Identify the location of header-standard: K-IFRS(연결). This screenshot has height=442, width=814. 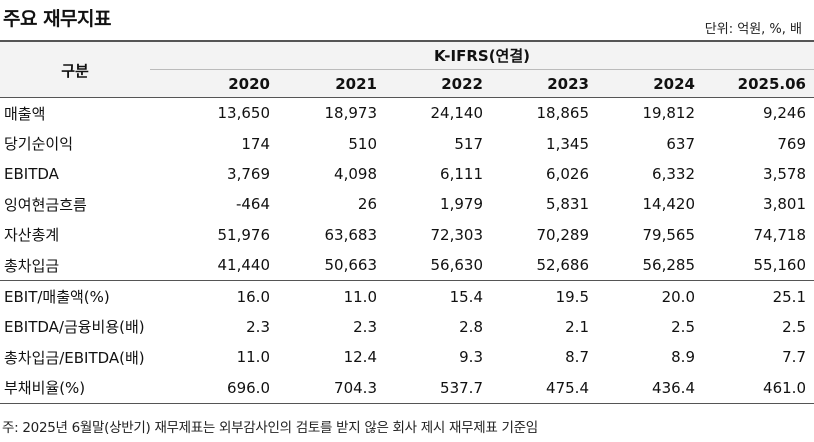
(482, 56).